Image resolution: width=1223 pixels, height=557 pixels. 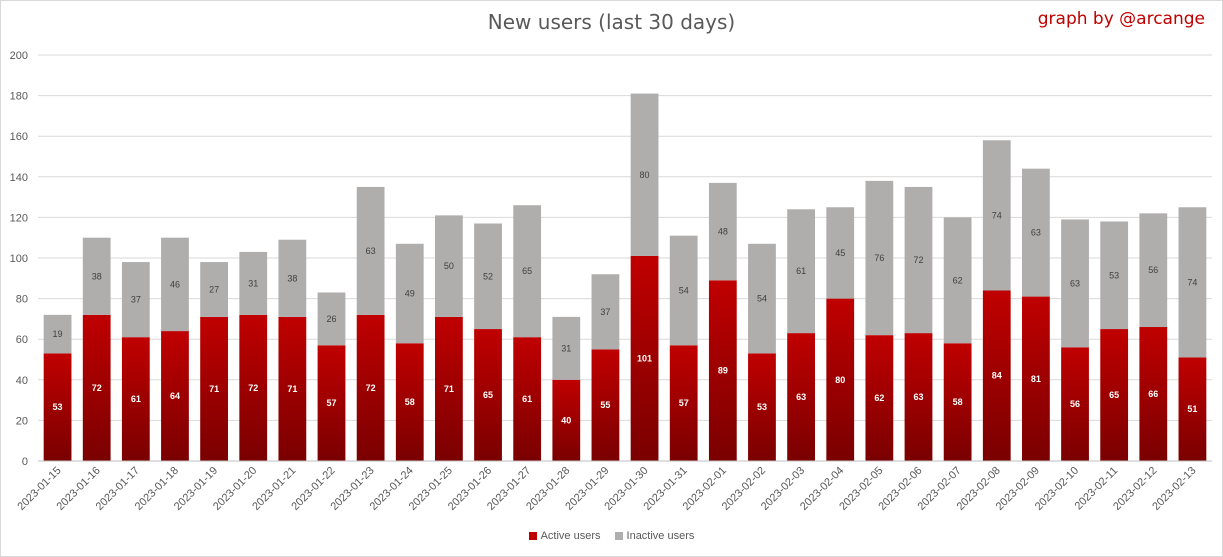 I want to click on y-tick-label: 80, so click(x=22, y=300).